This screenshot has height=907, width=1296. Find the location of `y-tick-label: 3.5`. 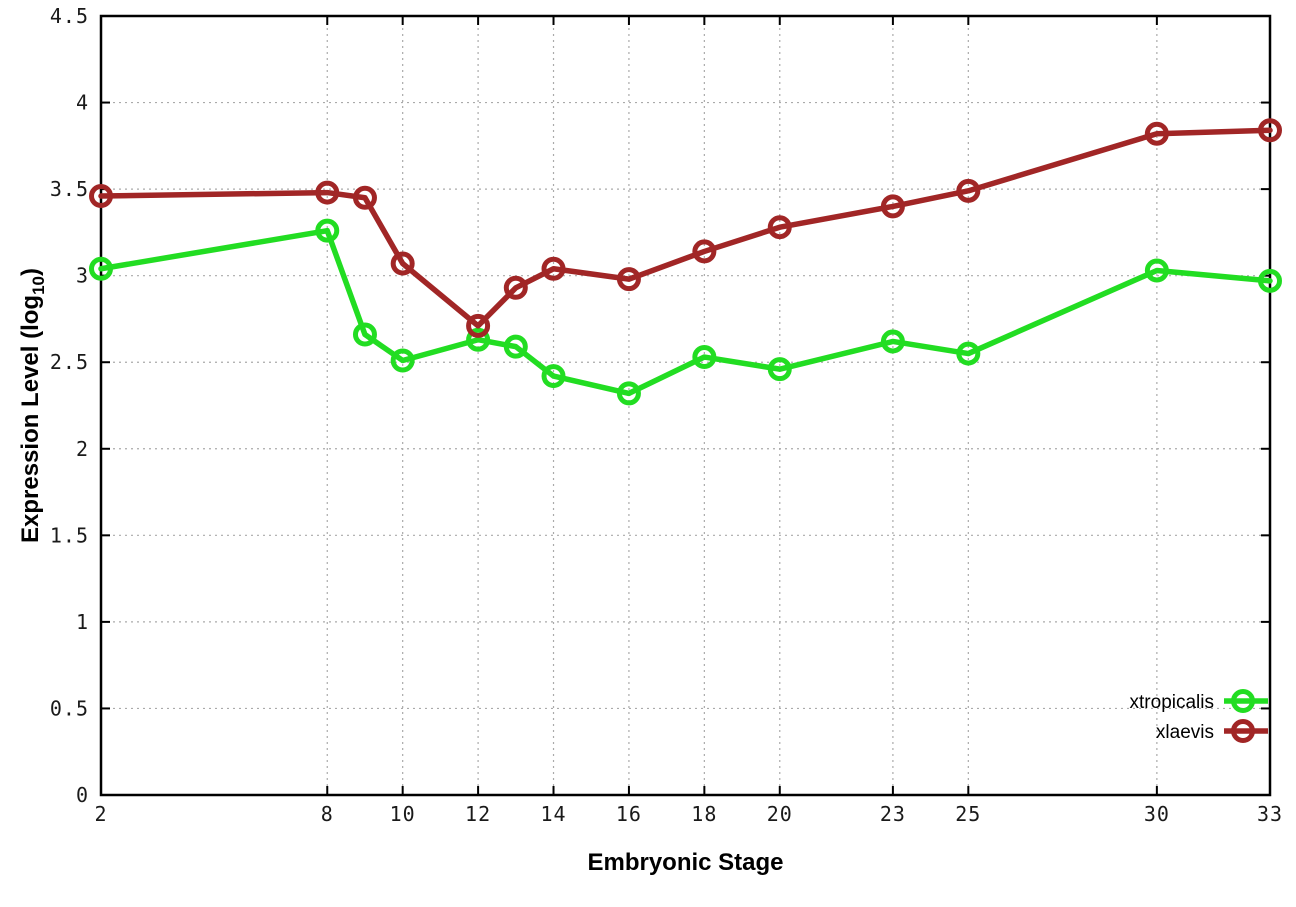

y-tick-label: 3.5 is located at coordinates (69, 189).